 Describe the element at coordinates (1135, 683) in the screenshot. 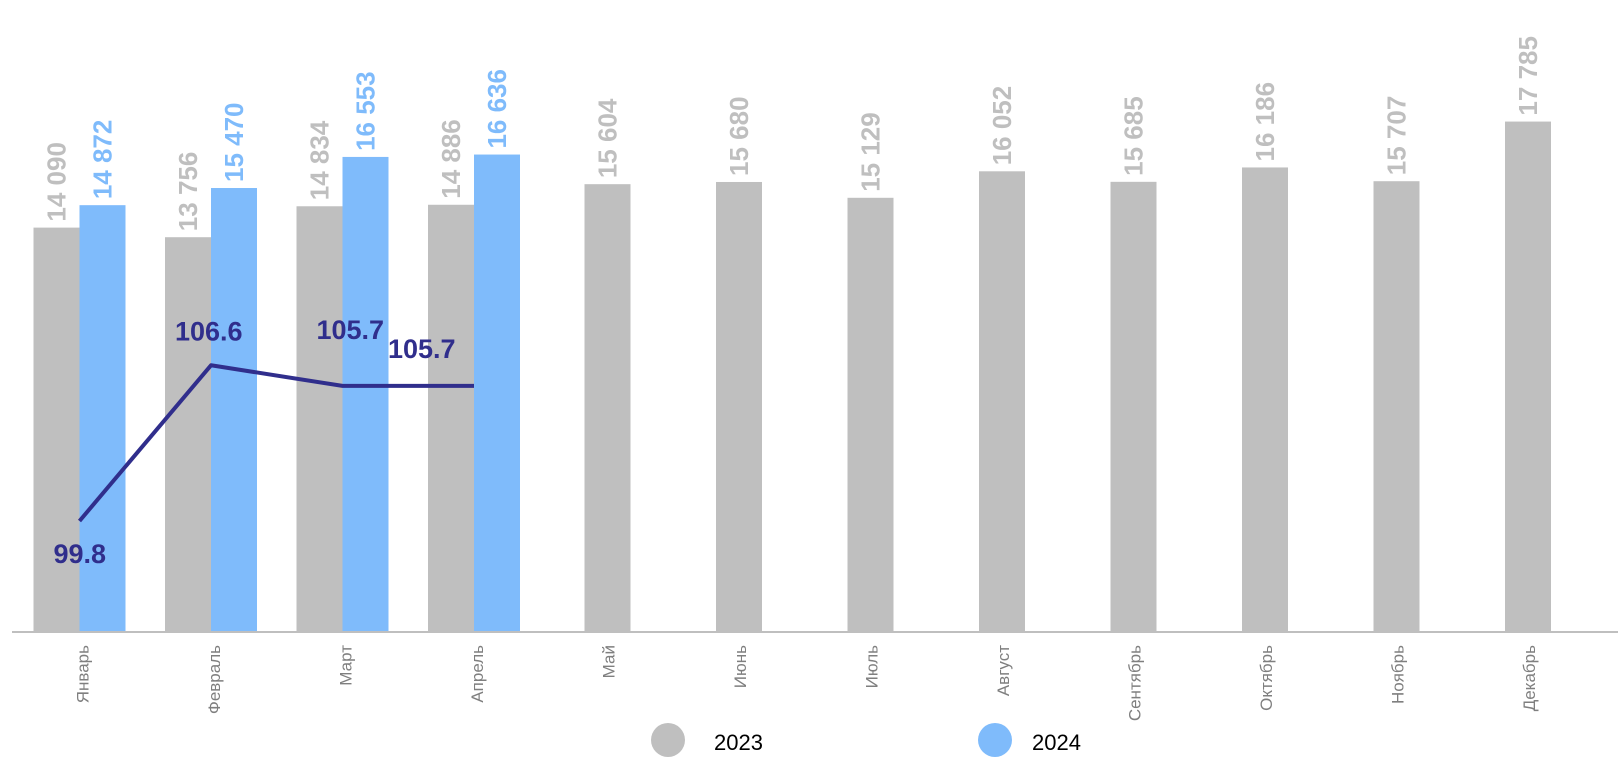

I see `category-label: Сентябрь` at that location.